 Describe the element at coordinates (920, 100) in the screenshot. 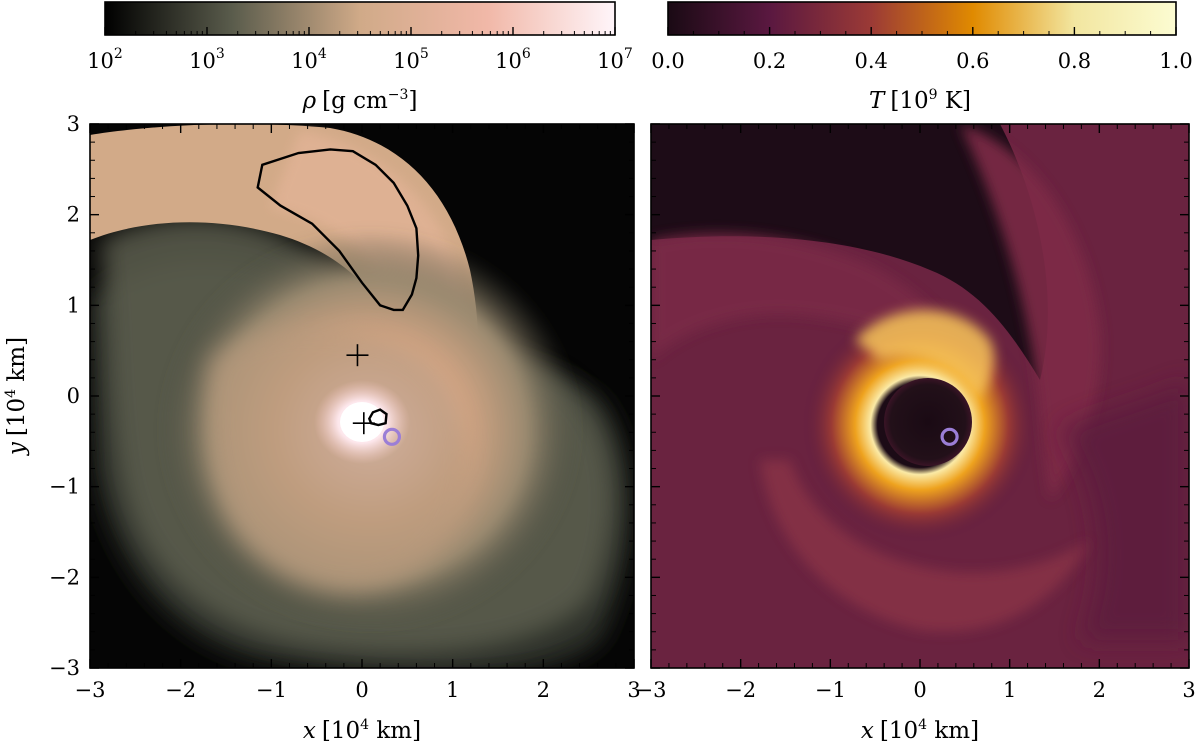

I see `colorbar-temperature-label: T [109 K]` at that location.